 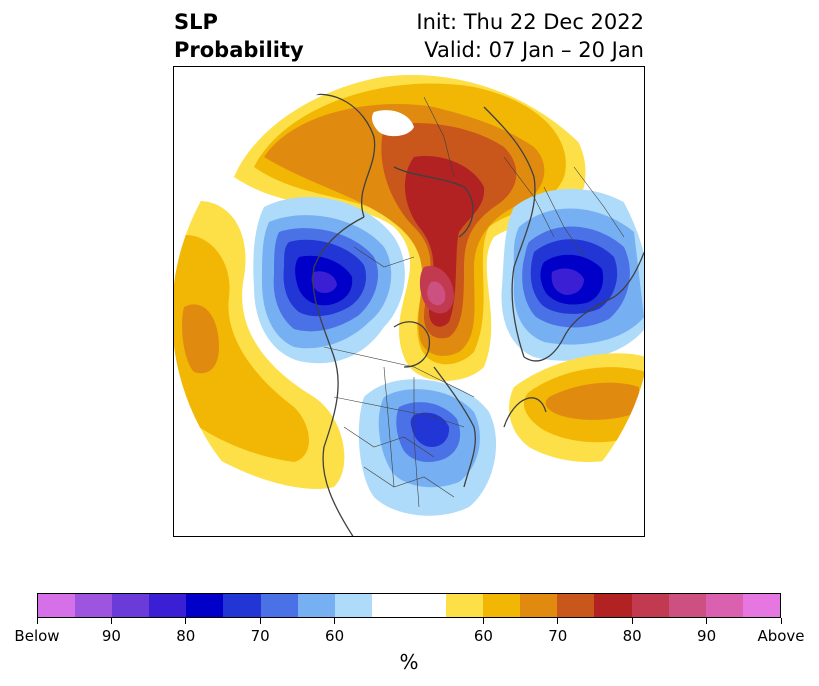 I want to click on colorbar, so click(x=409, y=605).